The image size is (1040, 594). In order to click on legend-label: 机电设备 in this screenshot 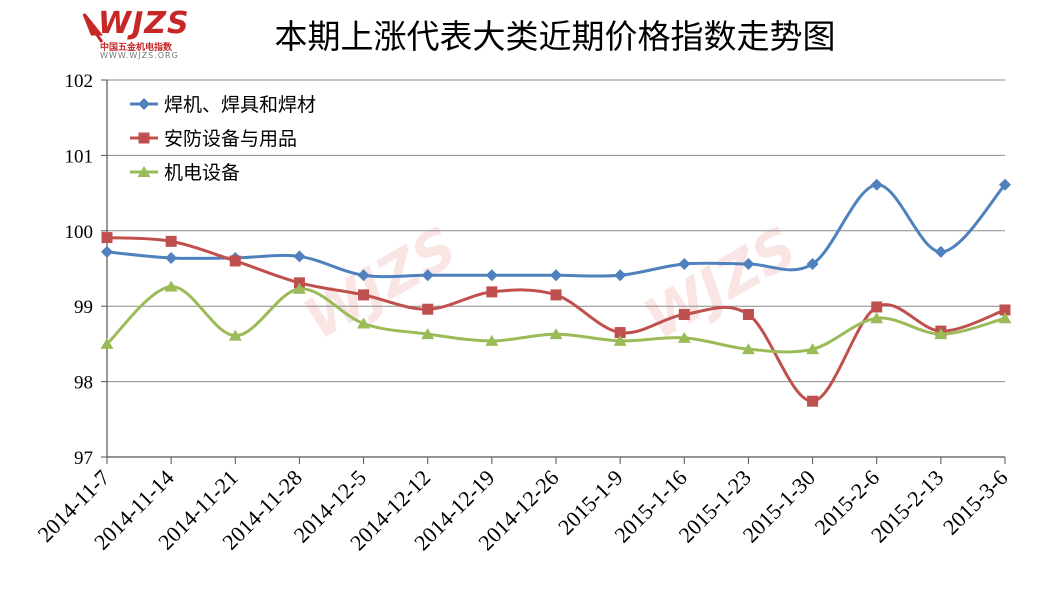, I will do `click(202, 173)`.